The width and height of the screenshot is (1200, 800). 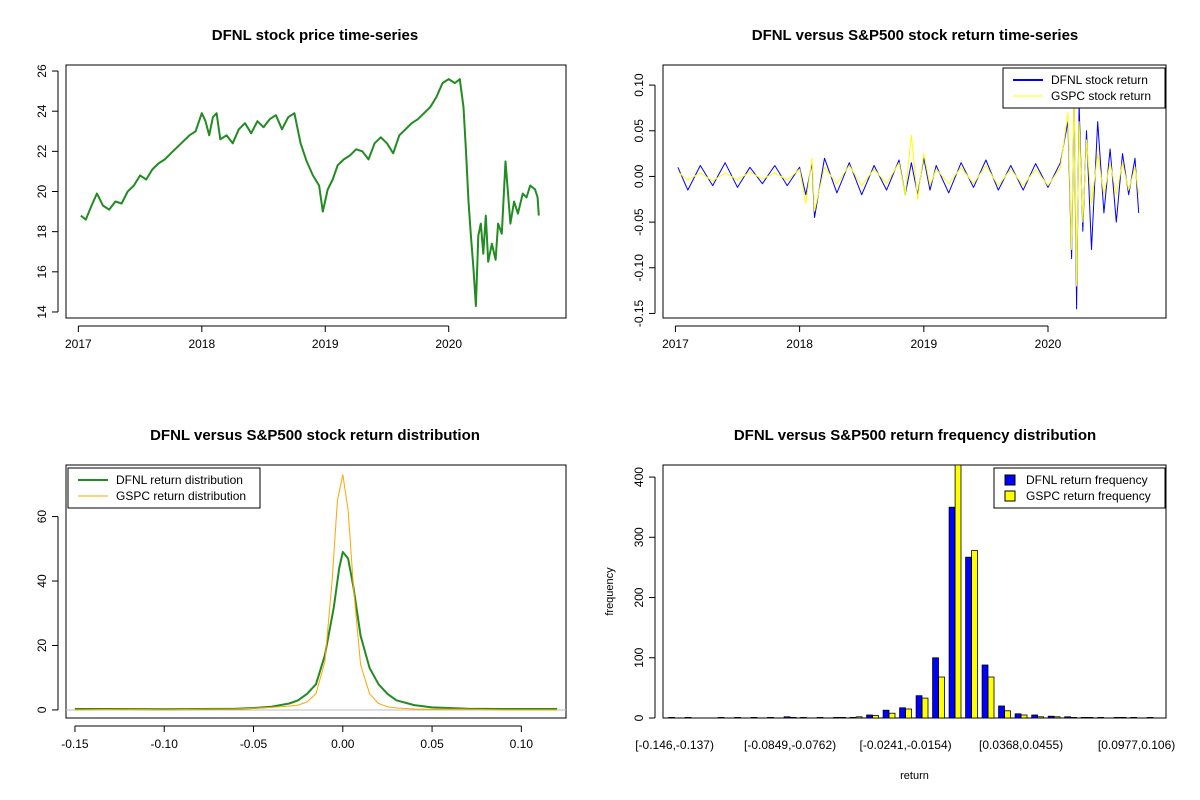 I want to click on legend-label-2: GSPC stock return, so click(x=1101, y=96).